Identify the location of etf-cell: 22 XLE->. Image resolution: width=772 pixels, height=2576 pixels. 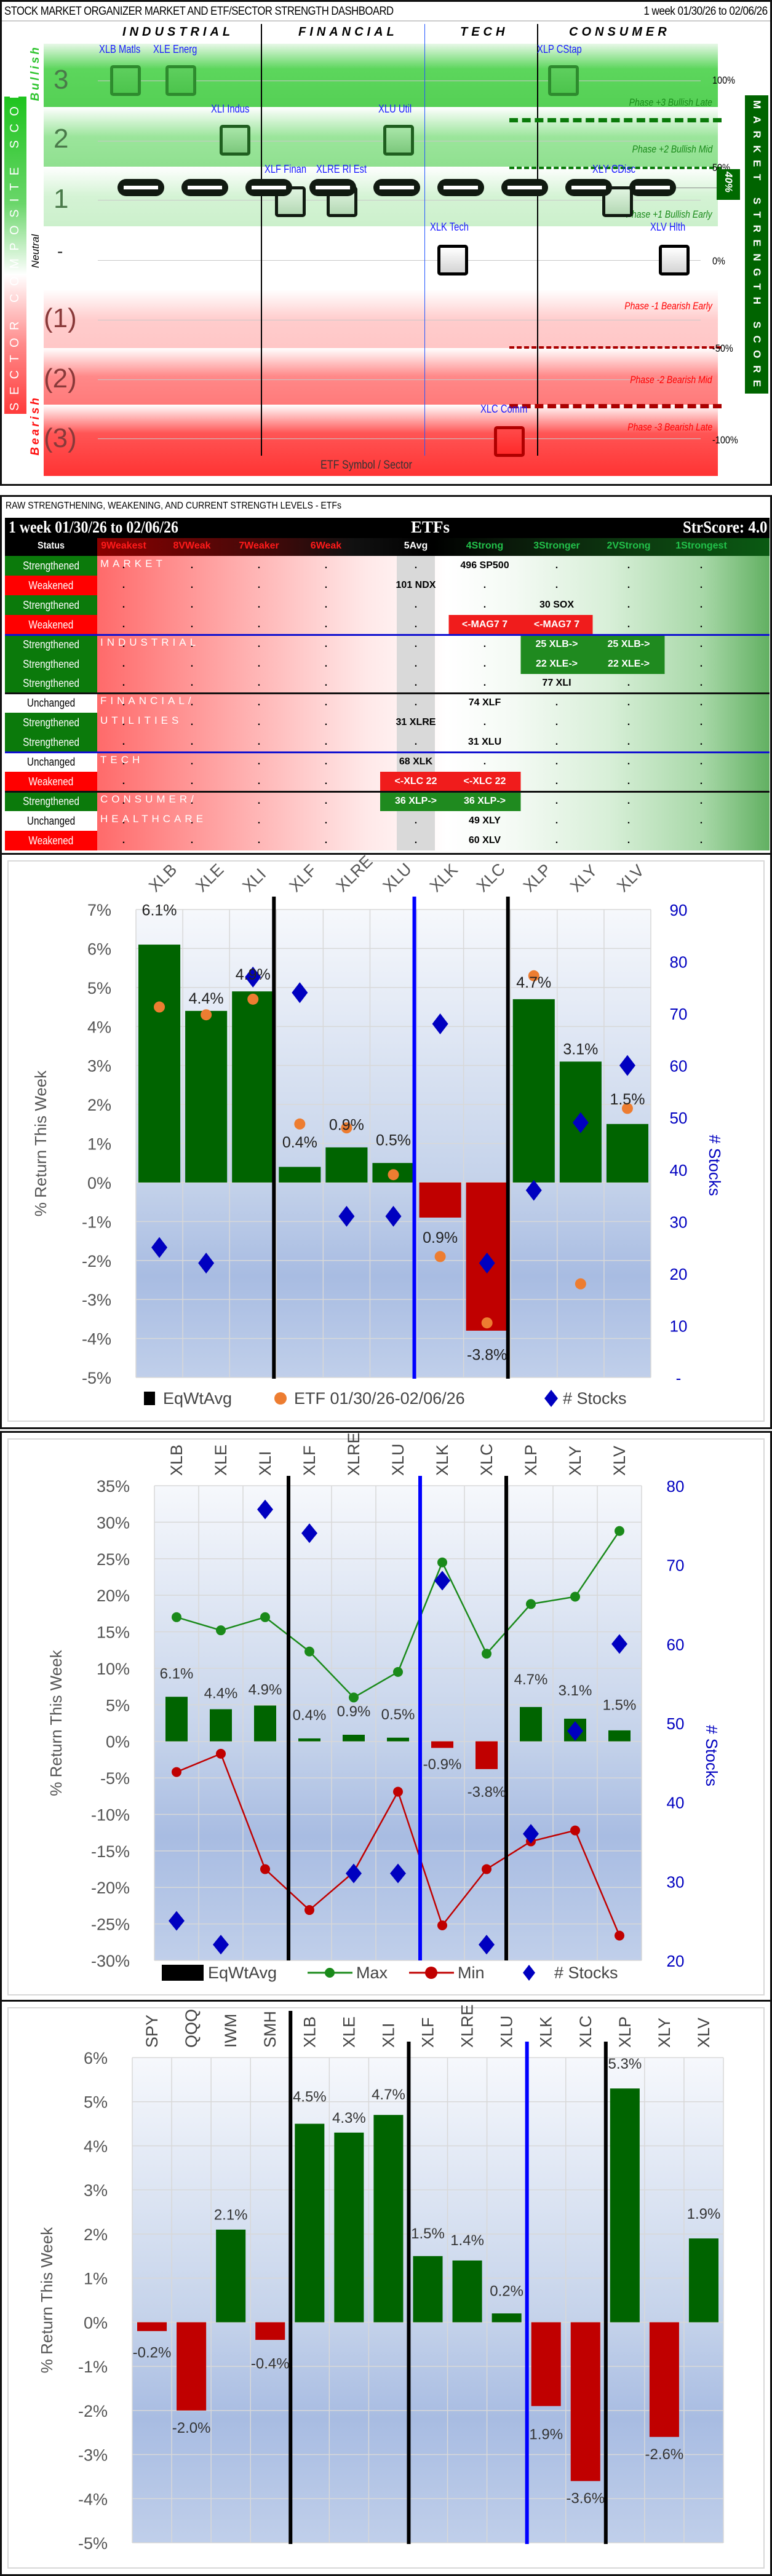
(628, 664).